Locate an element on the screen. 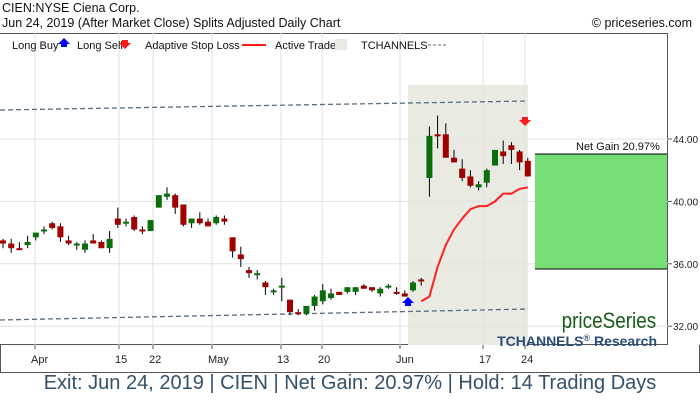 Image resolution: width=700 pixels, height=400 pixels. active-trade-swatch-icon is located at coordinates (341, 44).